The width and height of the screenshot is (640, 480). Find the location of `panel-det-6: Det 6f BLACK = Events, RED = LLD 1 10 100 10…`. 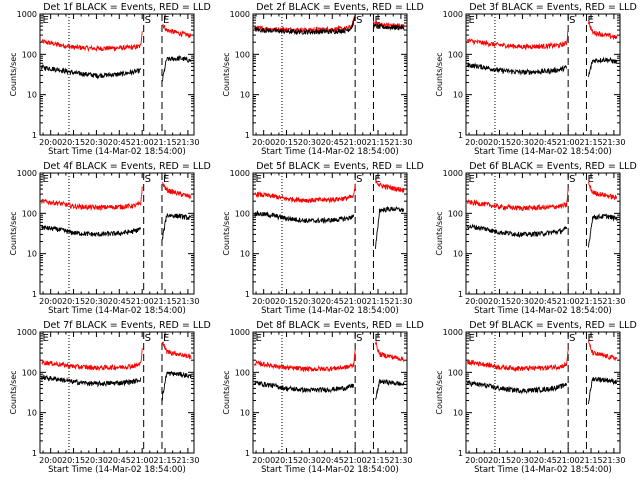

panel-det-6: Det 6f BLACK = Events, RED = LLD 1 10 100 10… is located at coordinates (536, 238).